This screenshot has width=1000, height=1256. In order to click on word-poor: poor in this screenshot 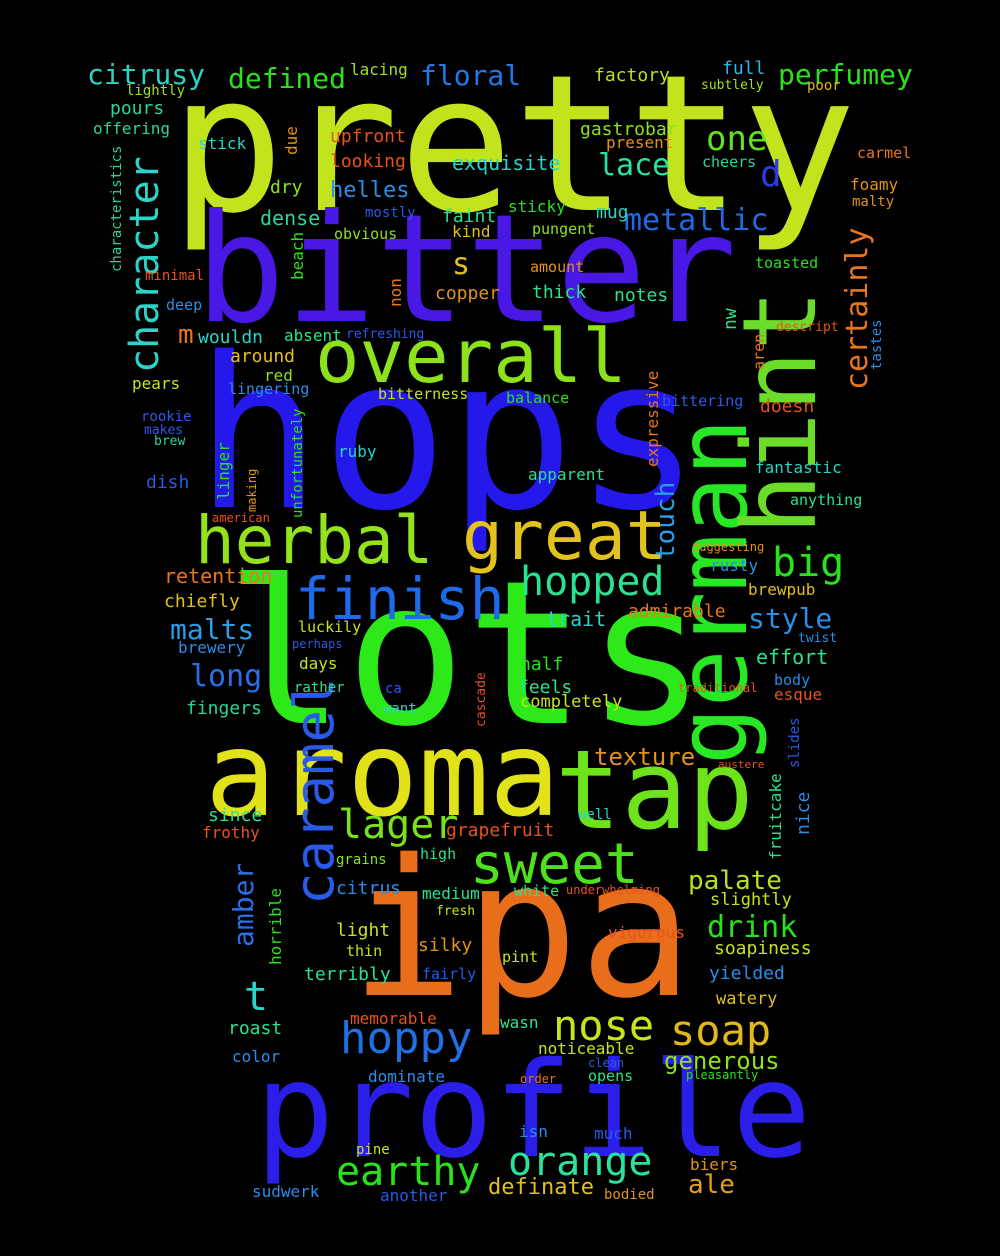, I will do `click(824, 86)`.